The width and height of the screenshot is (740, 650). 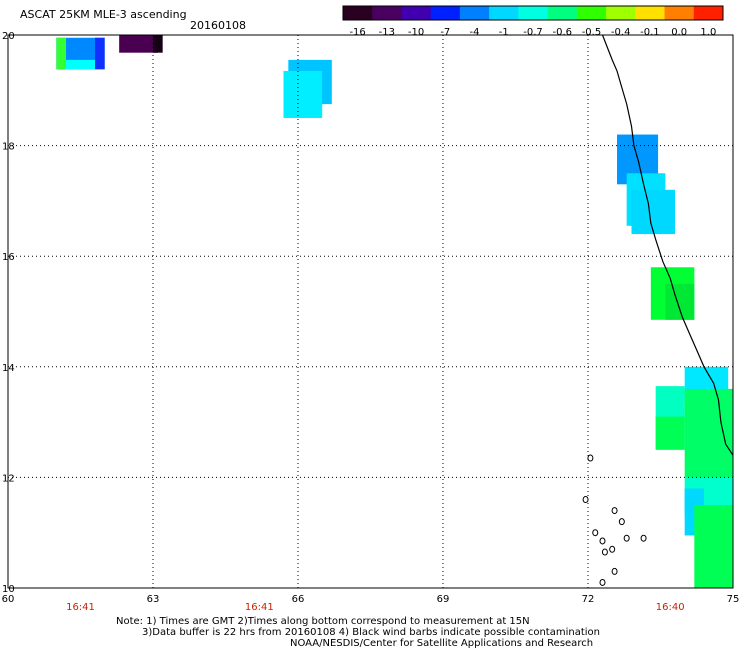 I want to click on x-tick-label: 66, so click(x=298, y=599).